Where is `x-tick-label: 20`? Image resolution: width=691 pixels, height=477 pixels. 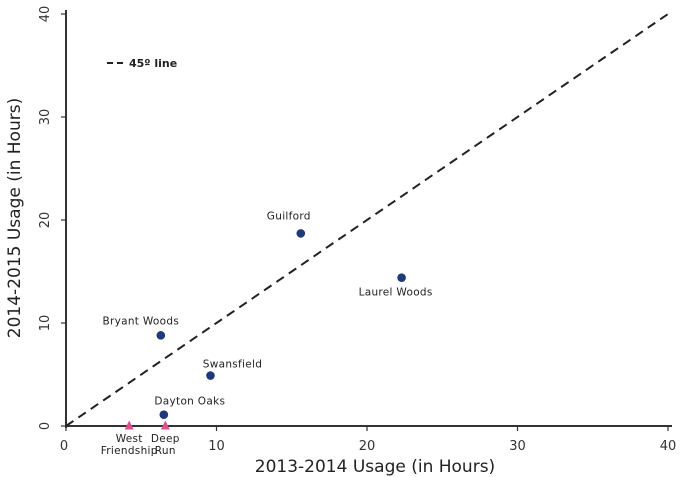
x-tick-label: 20 is located at coordinates (367, 446).